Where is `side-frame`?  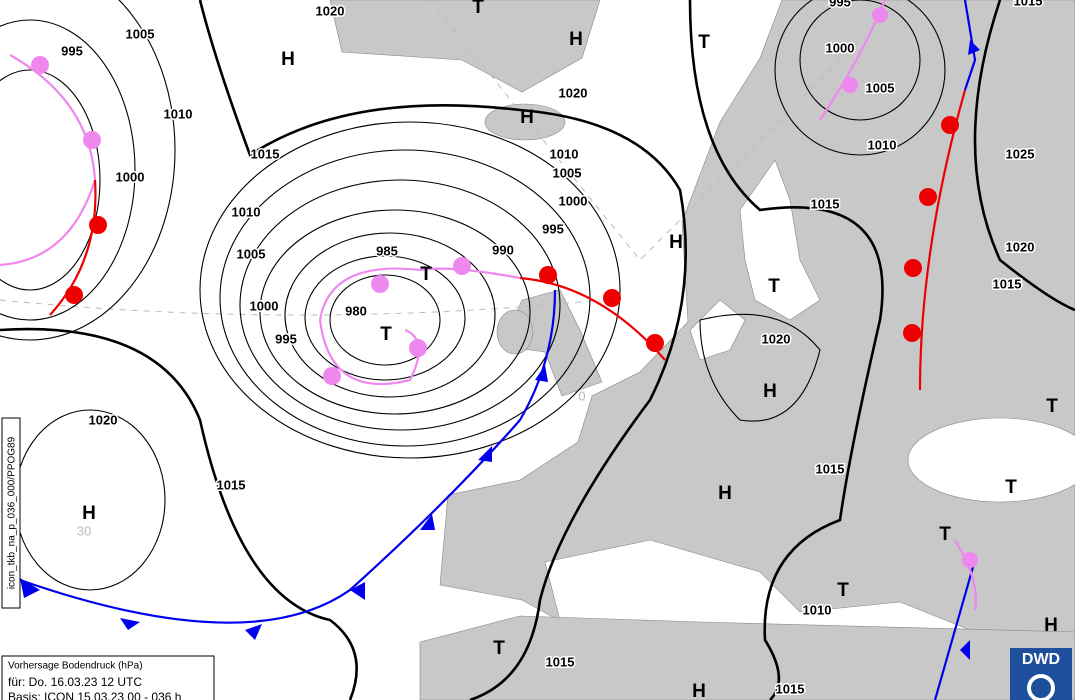 side-frame is located at coordinates (11, 513).